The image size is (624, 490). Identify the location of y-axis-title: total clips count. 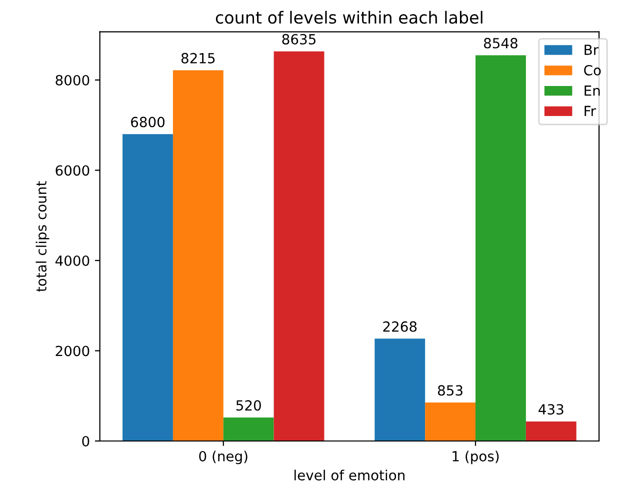
(43, 236).